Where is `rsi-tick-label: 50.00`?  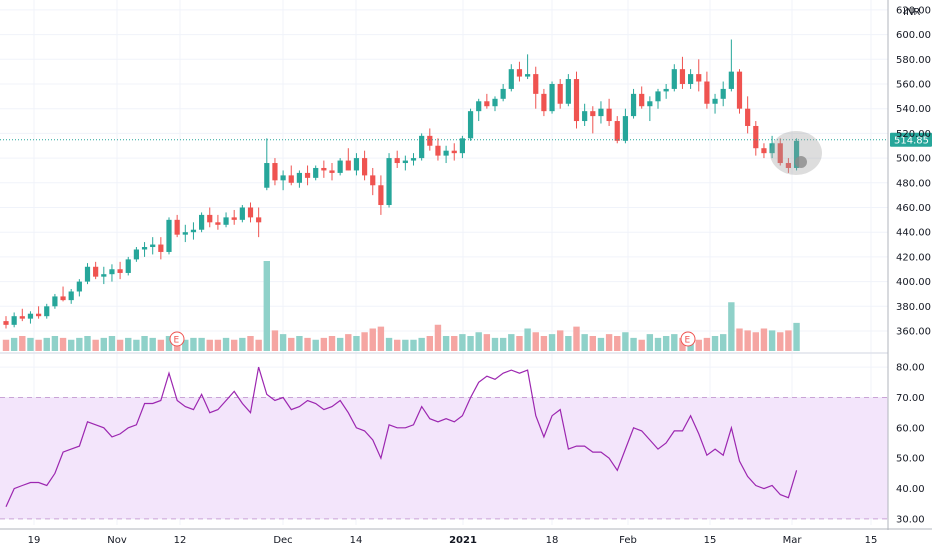
rsi-tick-label: 50.00 is located at coordinates (910, 459).